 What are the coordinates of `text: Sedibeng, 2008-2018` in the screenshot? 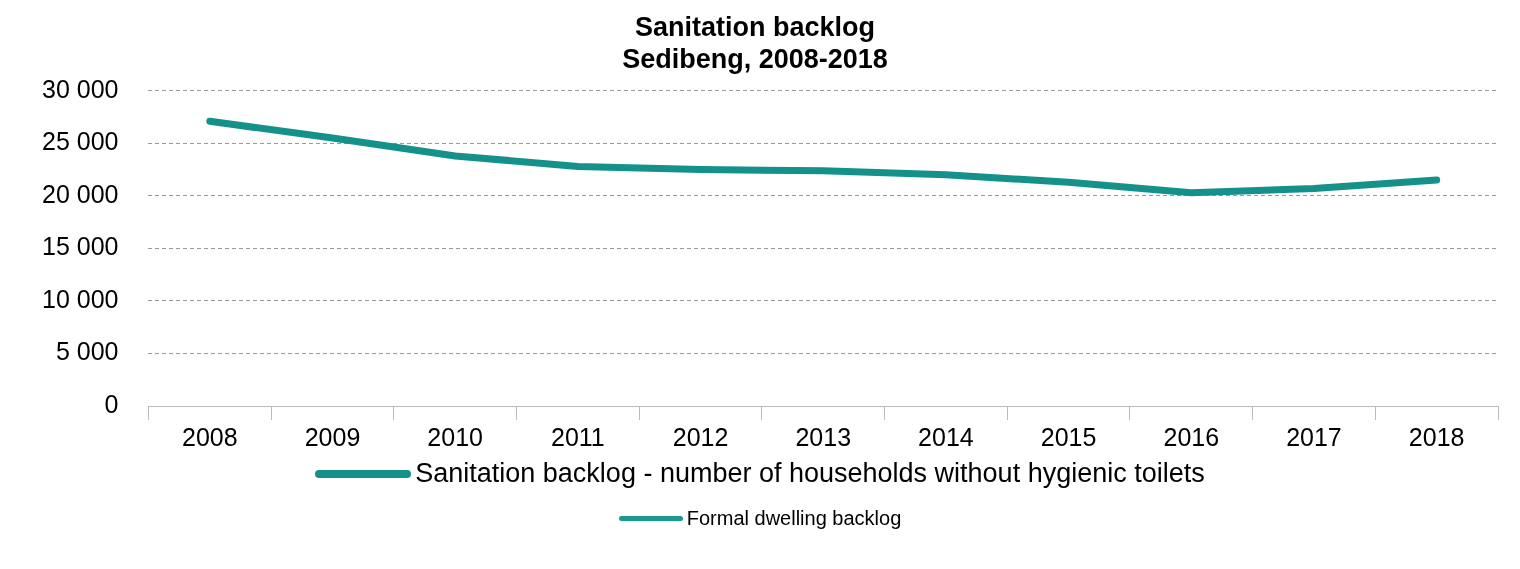 It's located at (755, 59).